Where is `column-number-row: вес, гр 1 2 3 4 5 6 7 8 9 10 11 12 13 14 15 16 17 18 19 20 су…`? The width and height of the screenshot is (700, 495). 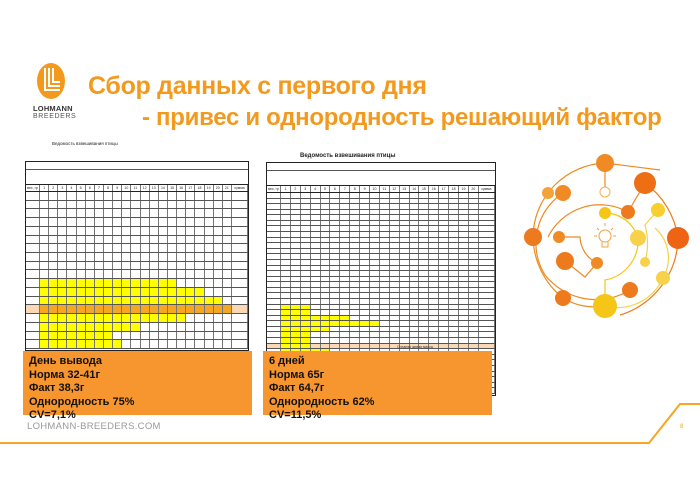
column-number-row: вес, гр 1 2 3 4 5 6 7 8 9 10 11 12 13 14 15 16 17 18 19 20 су… is located at coordinates (381, 189).